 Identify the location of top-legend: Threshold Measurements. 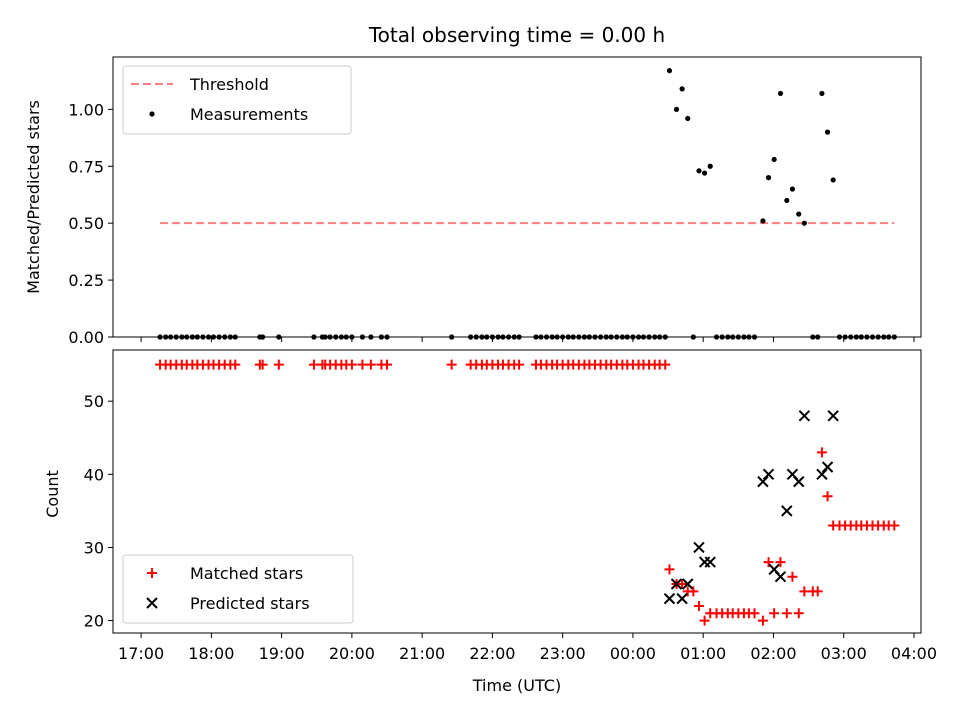
(237, 100).